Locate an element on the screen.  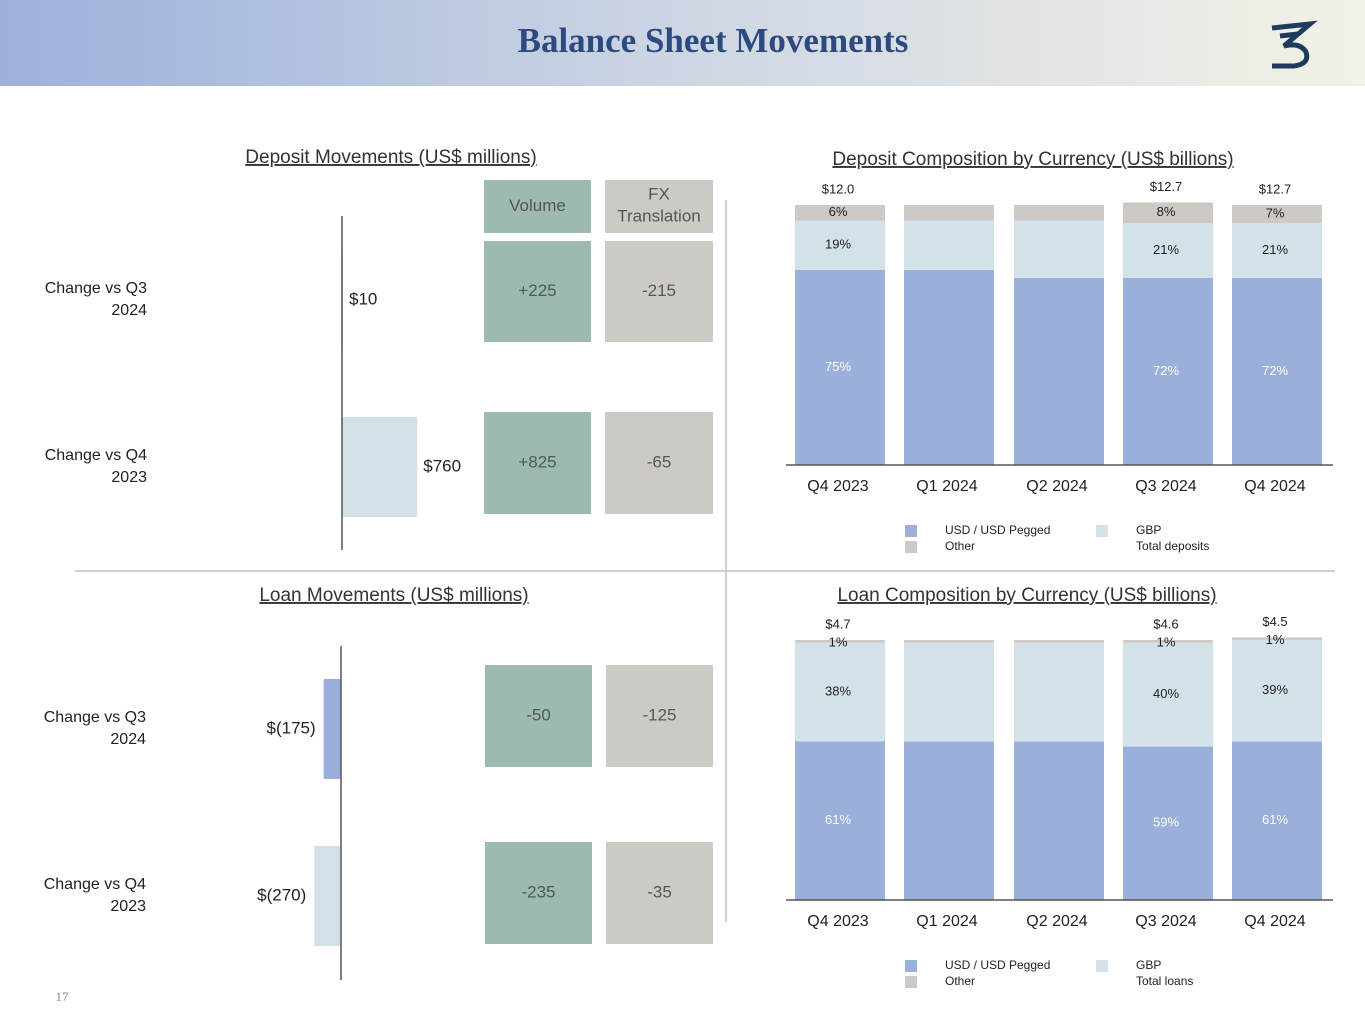
legend-label: Total deposits is located at coordinates (1172, 546).